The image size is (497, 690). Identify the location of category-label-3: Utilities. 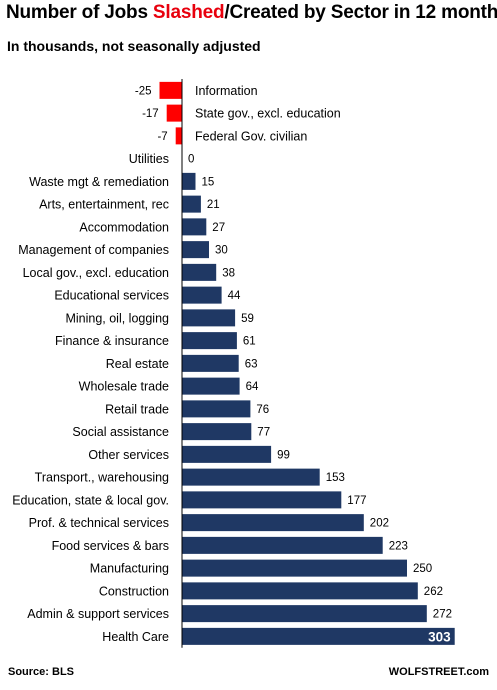
(149, 159).